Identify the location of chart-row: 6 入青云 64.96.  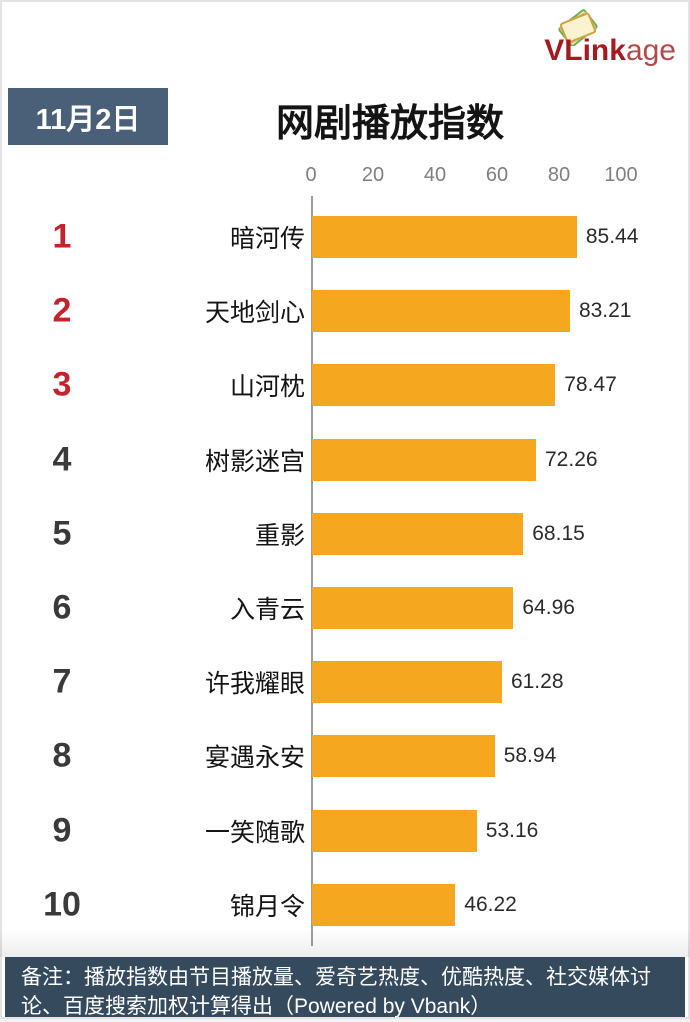
(345, 608).